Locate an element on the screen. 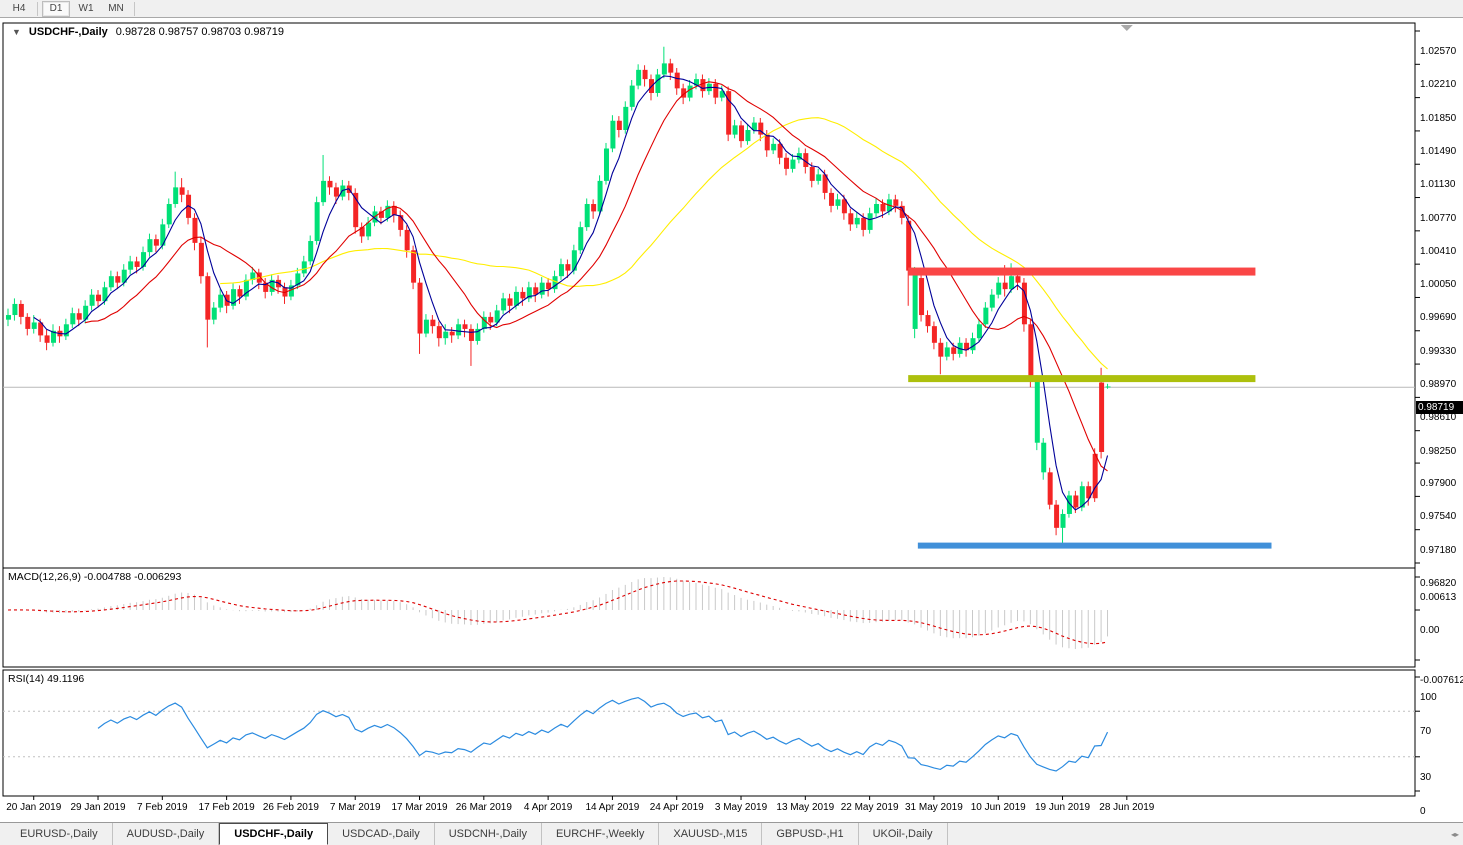 This screenshot has height=845, width=1463. chart-tab-usdcnh-daily: USDCNH-,Daily is located at coordinates (488, 834).